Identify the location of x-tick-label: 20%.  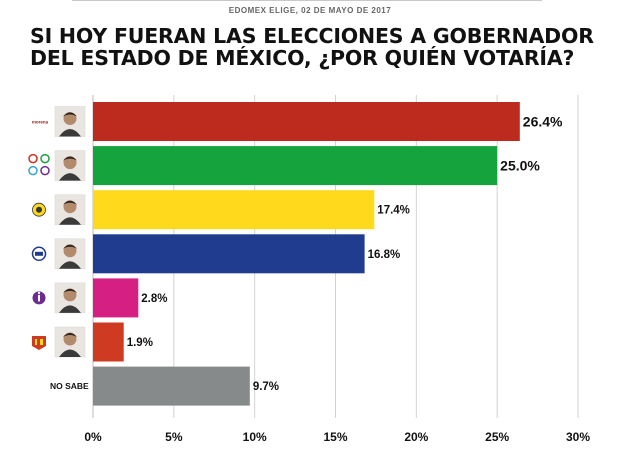
(416, 437).